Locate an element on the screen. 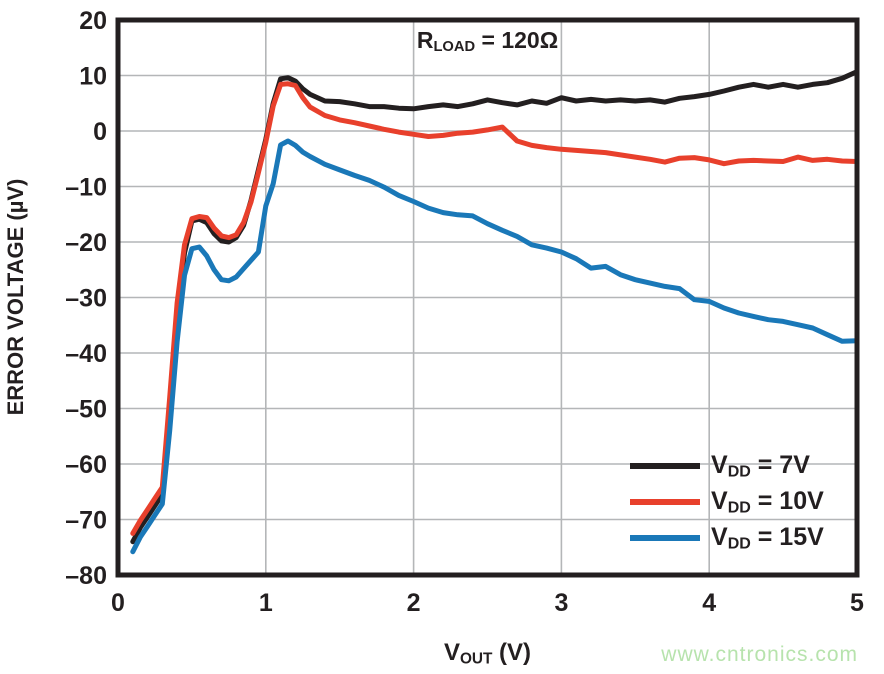 The image size is (884, 674). y-tick-label: –80 is located at coordinates (86, 576).